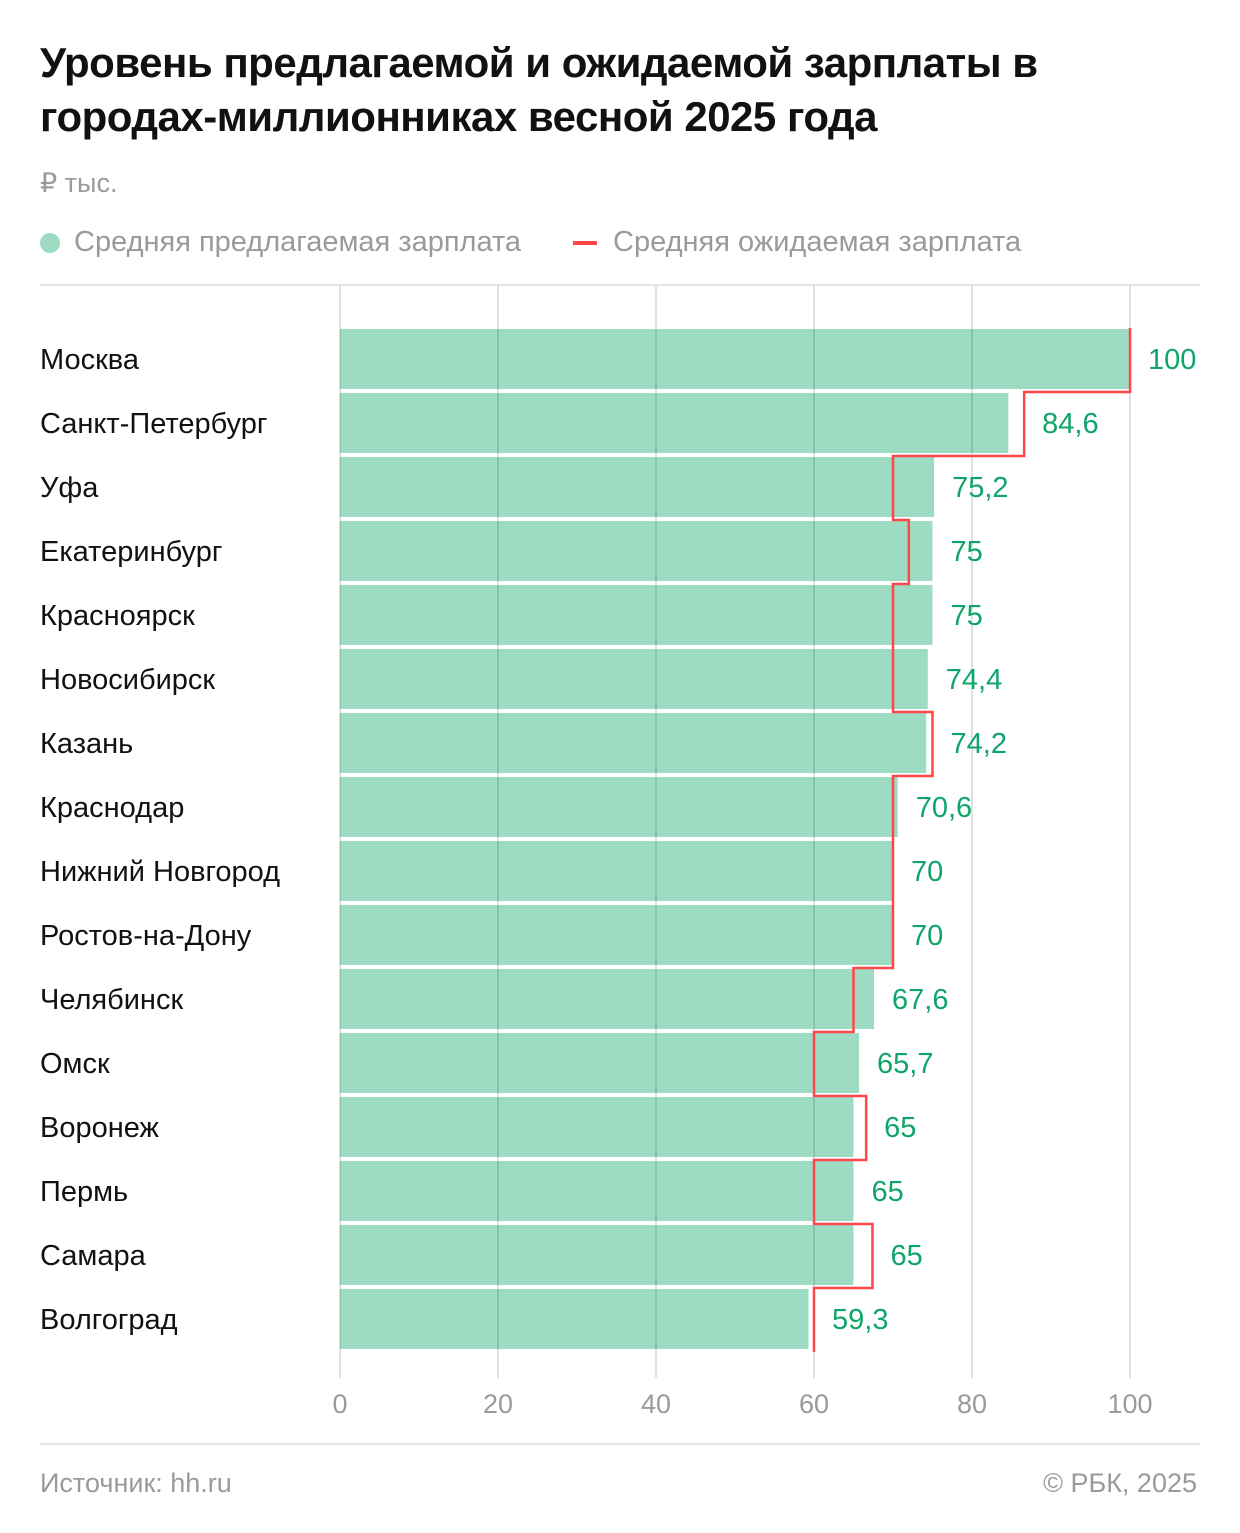  I want to click on category-label: Волгоград, so click(109, 1320).